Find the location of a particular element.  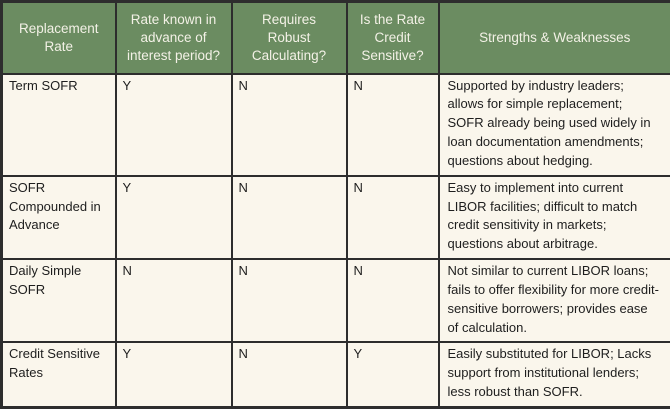

cell-rate-name: SOFR Compounded in Advance is located at coordinates (59, 217).